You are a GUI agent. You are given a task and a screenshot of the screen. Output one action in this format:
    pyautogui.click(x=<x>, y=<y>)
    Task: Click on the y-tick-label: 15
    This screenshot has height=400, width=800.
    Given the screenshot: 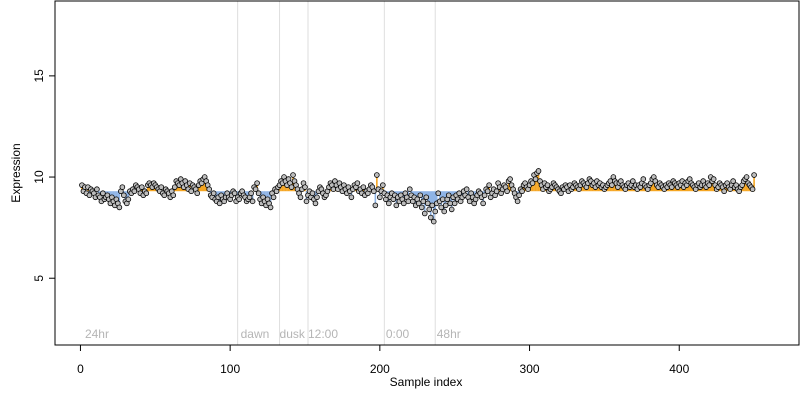 What is the action you would take?
    pyautogui.click(x=39, y=76)
    